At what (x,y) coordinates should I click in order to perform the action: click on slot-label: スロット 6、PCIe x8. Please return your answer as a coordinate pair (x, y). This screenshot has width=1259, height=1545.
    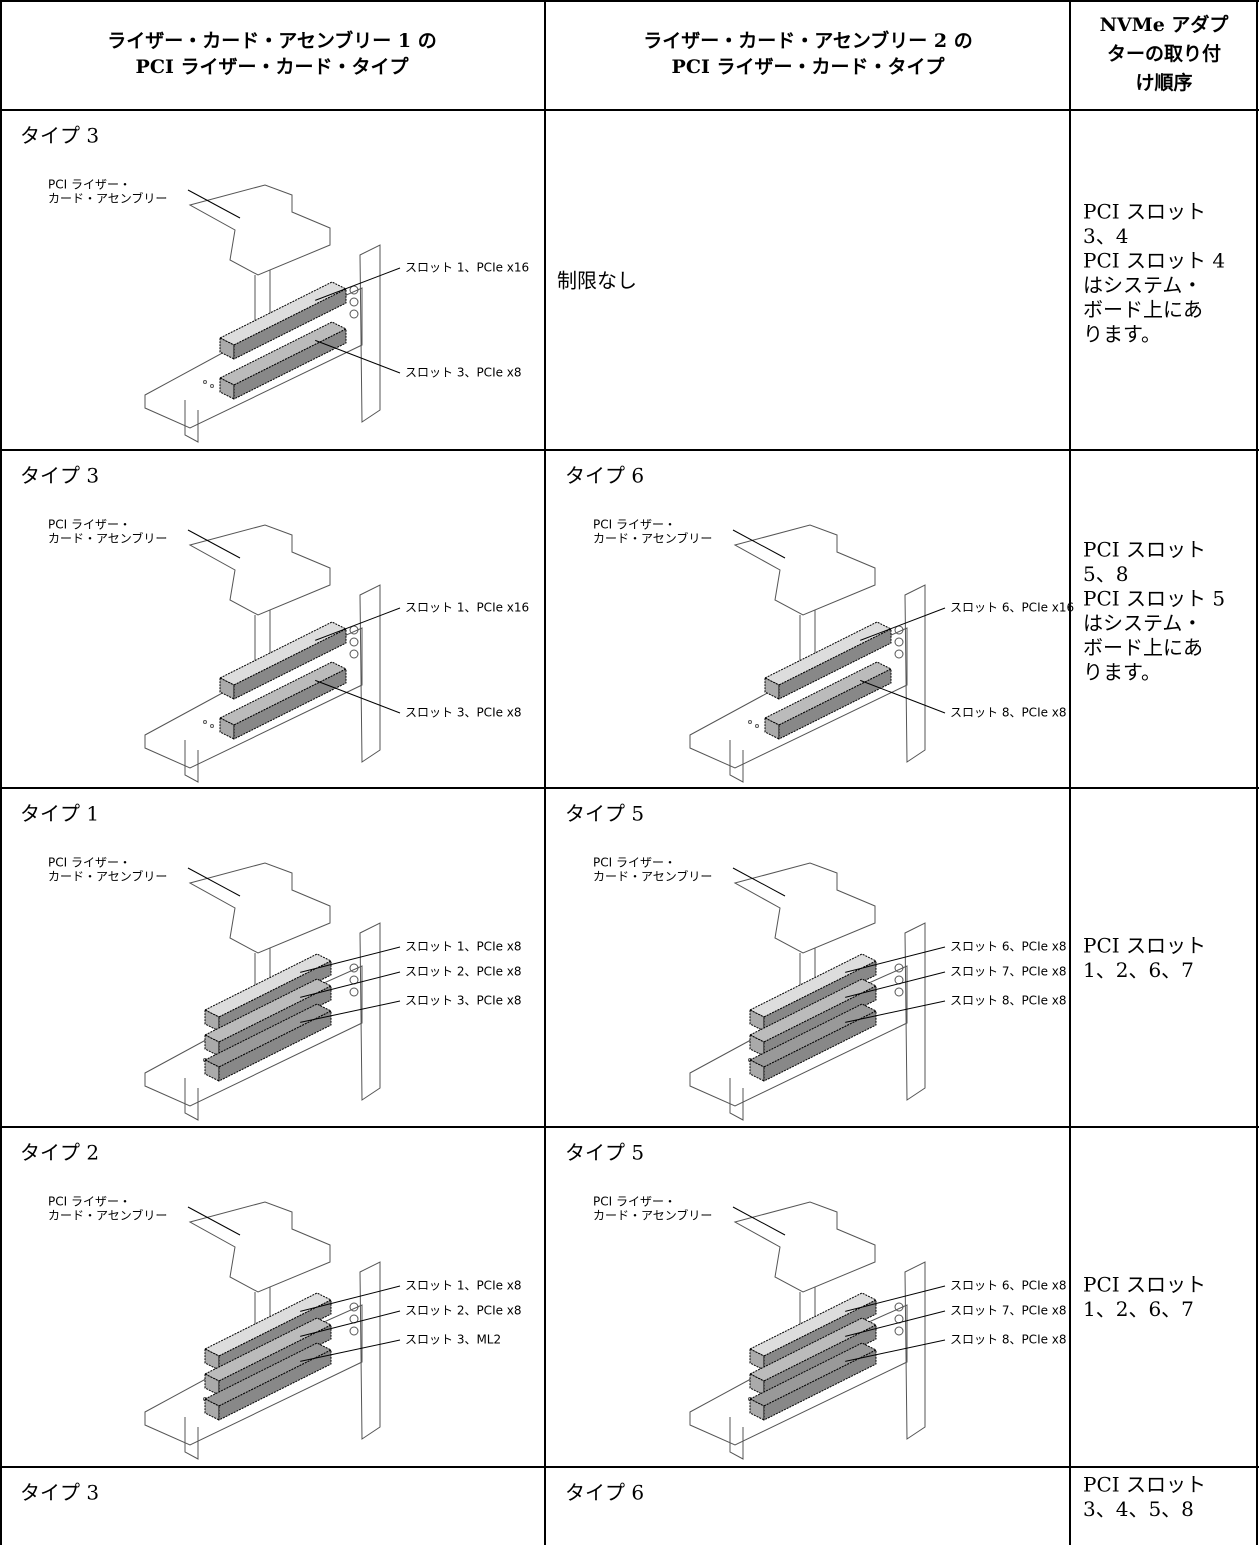
    Looking at the image, I should click on (1008, 1286).